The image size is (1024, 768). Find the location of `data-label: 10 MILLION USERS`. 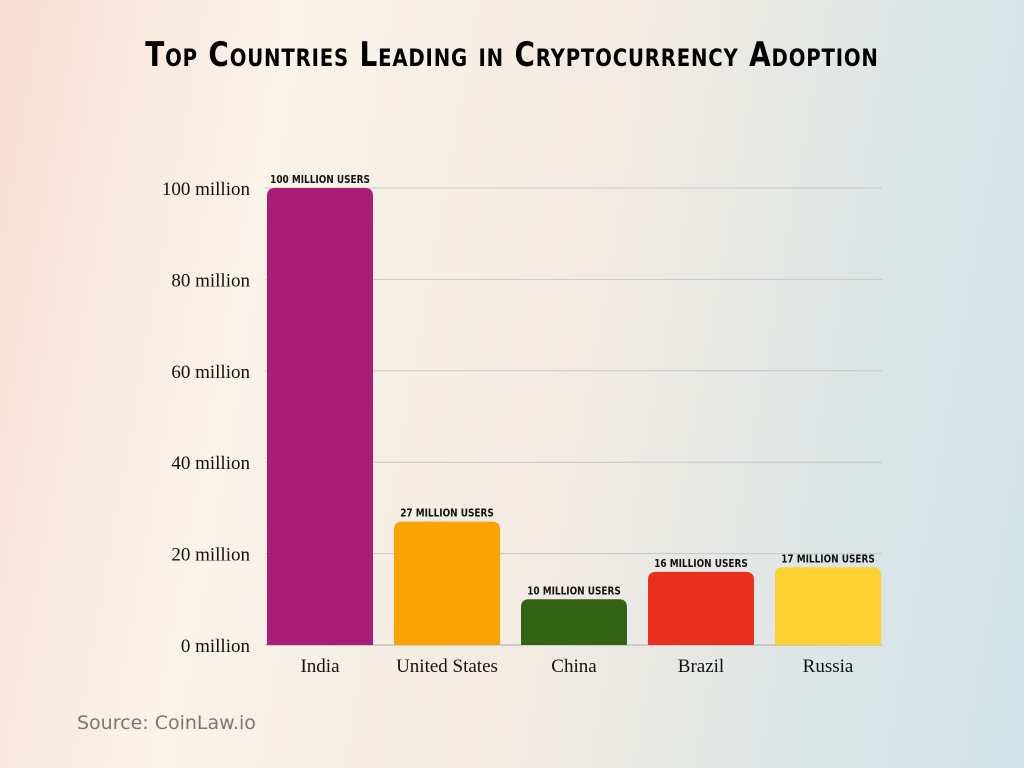

data-label: 10 MILLION USERS is located at coordinates (574, 592).